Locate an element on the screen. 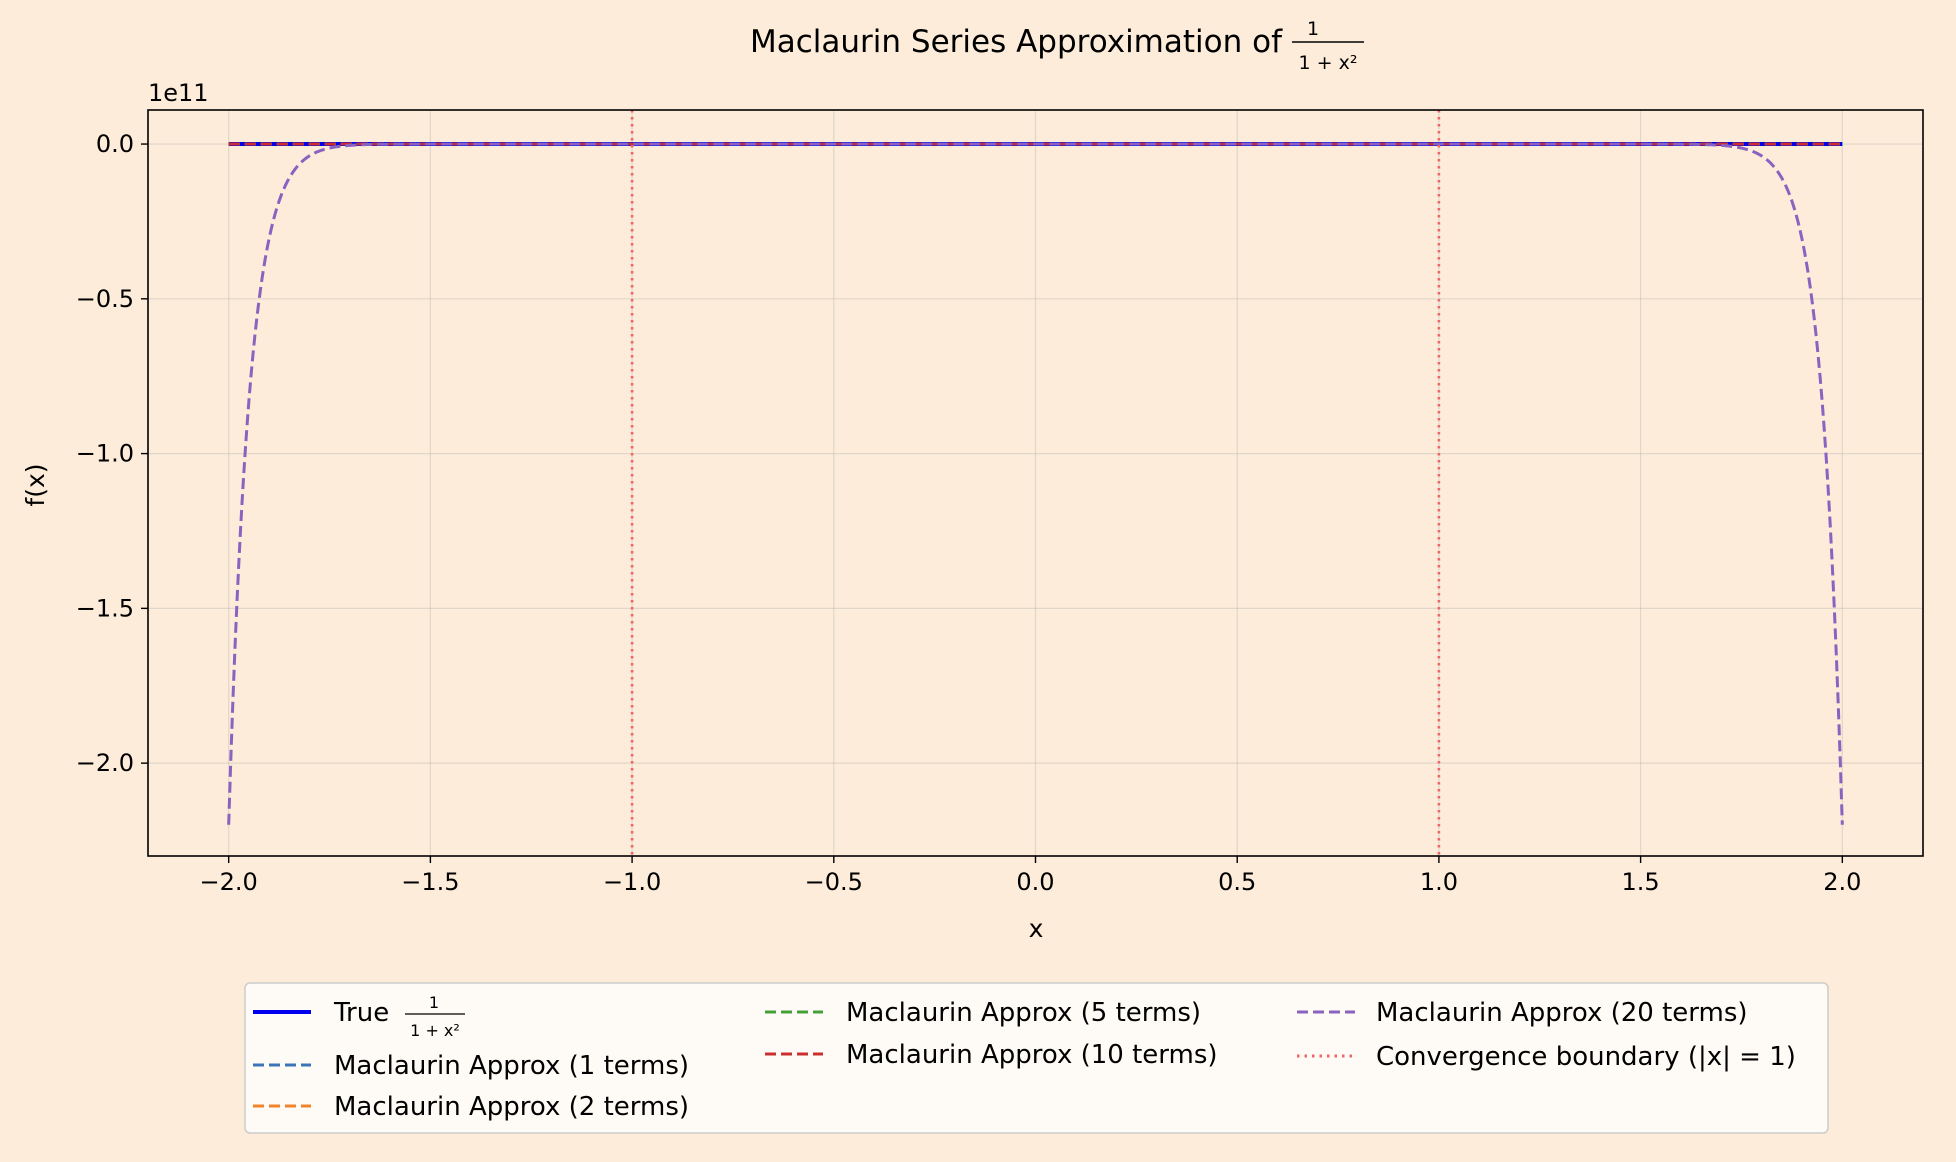 The width and height of the screenshot is (1956, 1162). y-axis-label: f(x) is located at coordinates (35, 484).